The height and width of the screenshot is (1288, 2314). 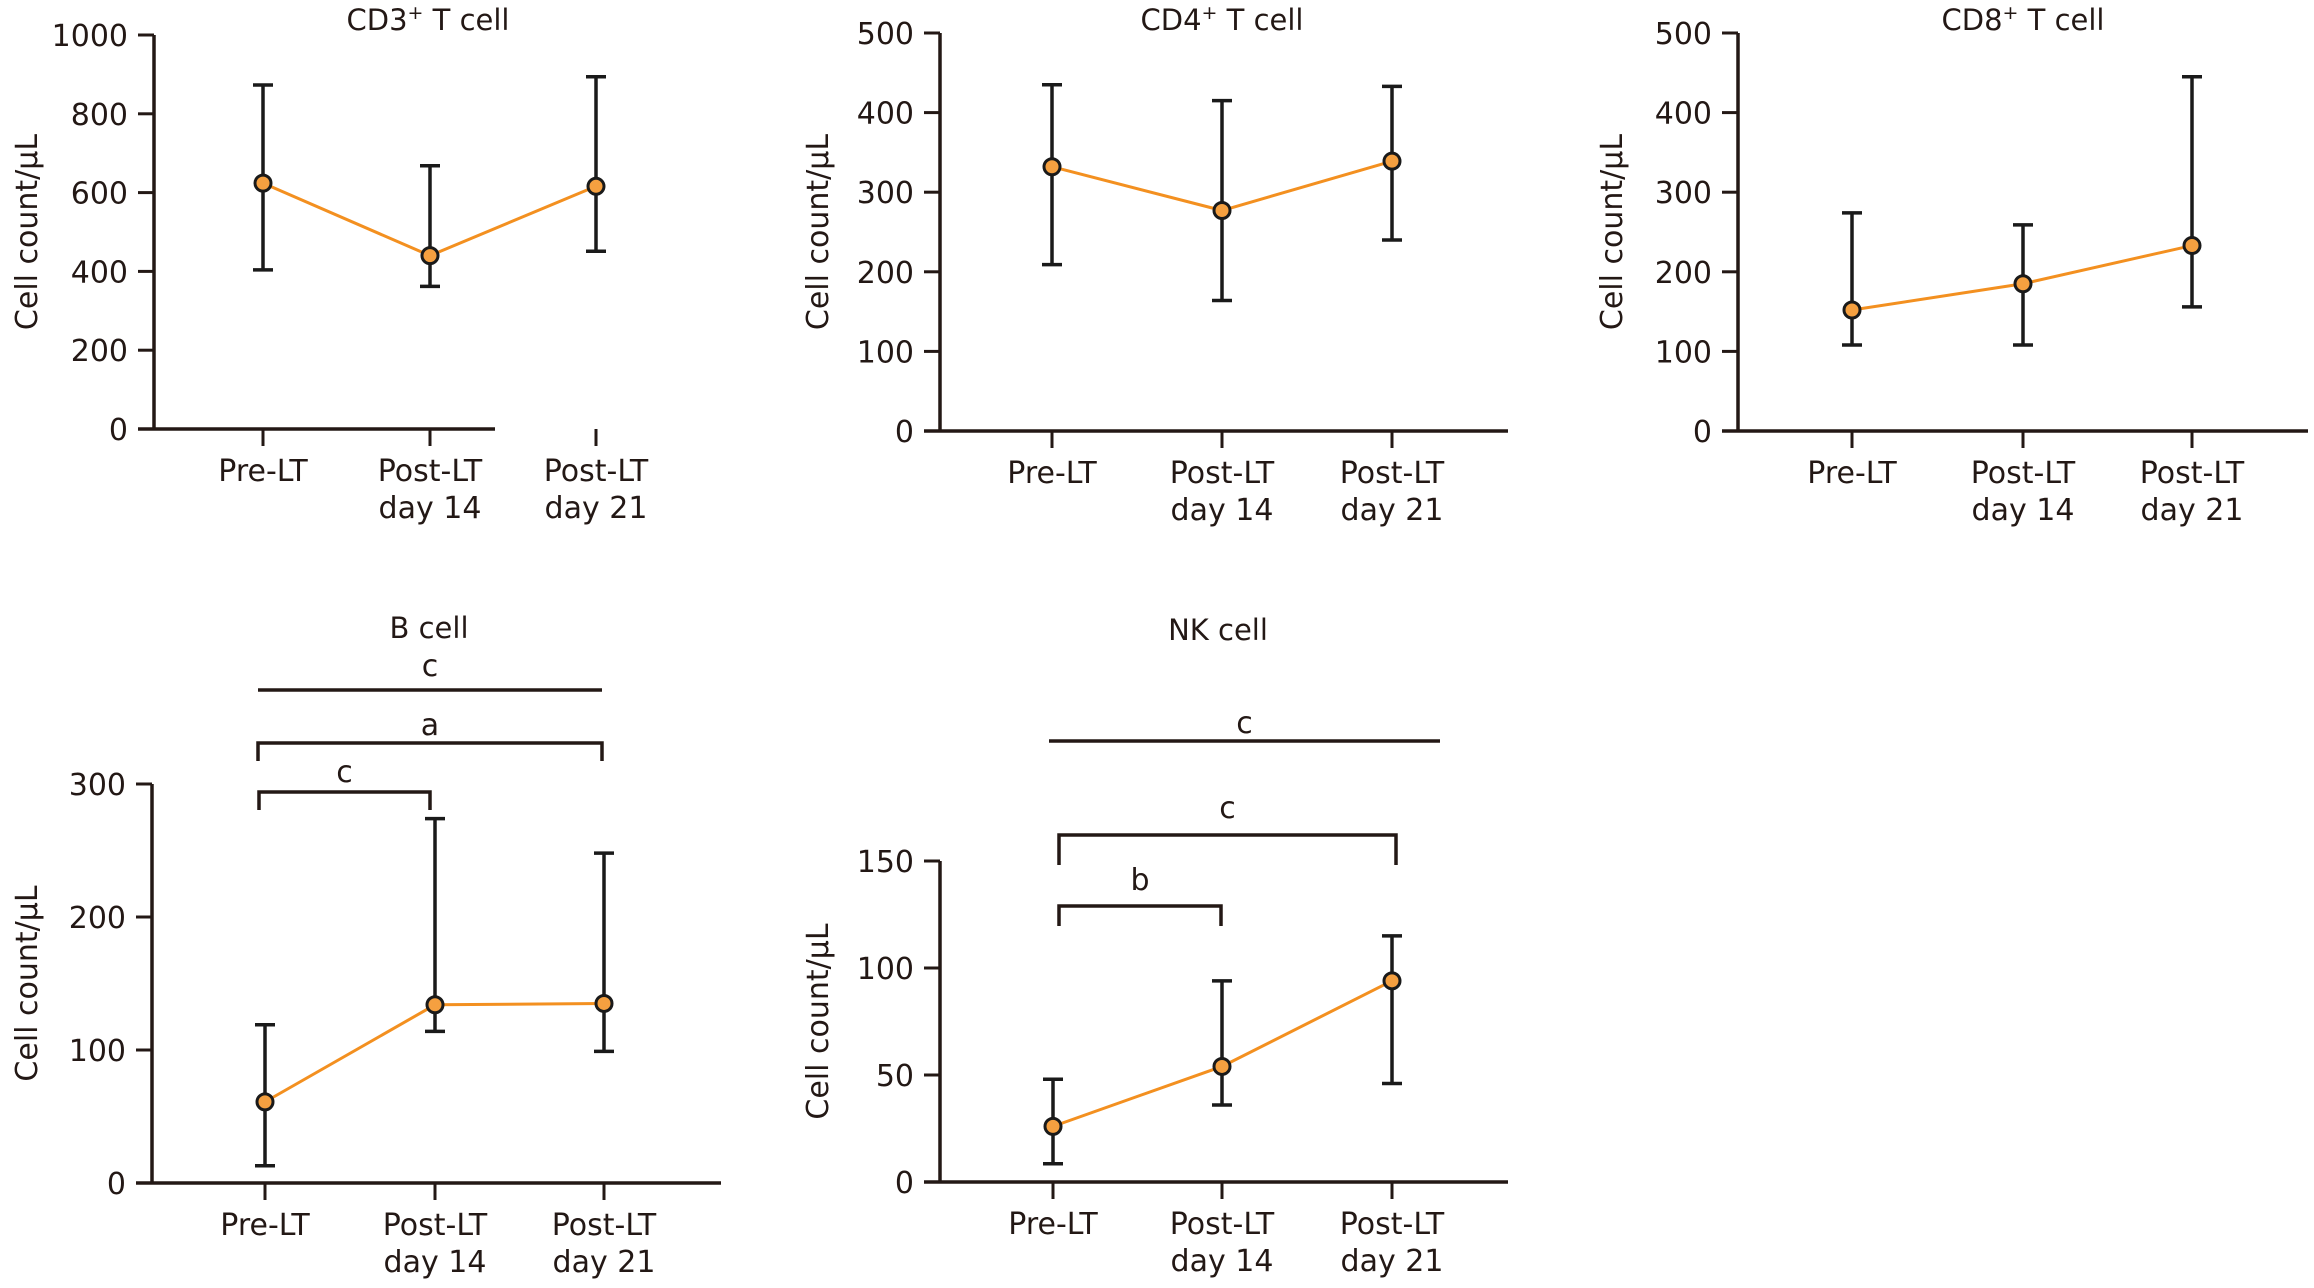 I want to click on chart-title-main: CD4, so click(x=1170, y=20).